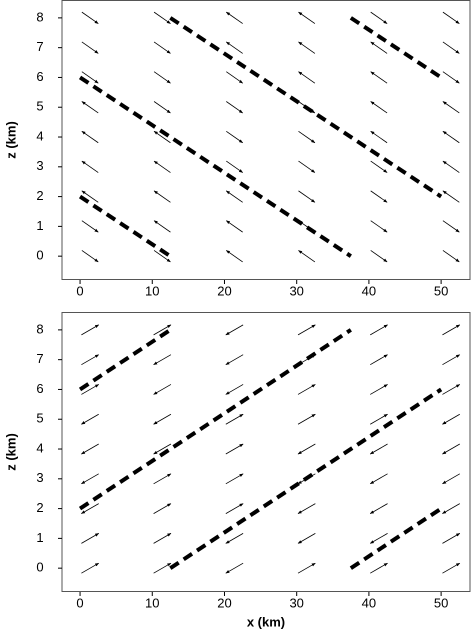 The width and height of the screenshot is (474, 637). Describe the element at coordinates (224, 290) in the screenshot. I see `x-tick-label: 20` at that location.